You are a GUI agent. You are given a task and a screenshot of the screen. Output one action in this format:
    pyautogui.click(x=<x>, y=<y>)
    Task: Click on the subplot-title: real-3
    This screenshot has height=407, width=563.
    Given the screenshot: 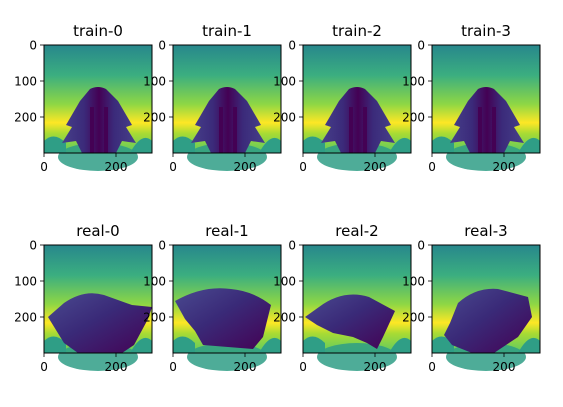 What is the action you would take?
    pyautogui.click(x=485, y=231)
    